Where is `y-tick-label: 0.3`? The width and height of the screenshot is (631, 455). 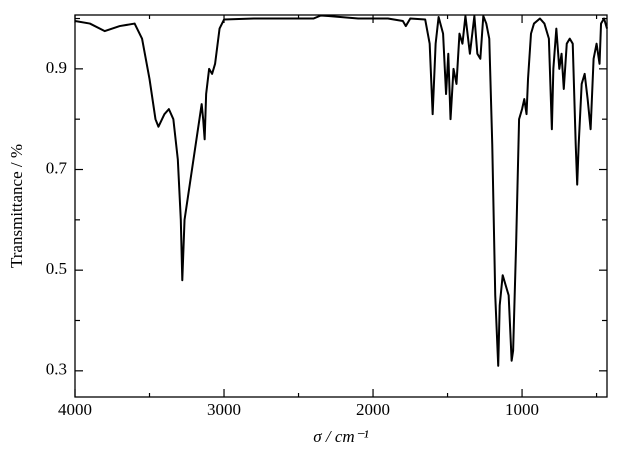 y-tick-label: 0.3 is located at coordinates (56, 369).